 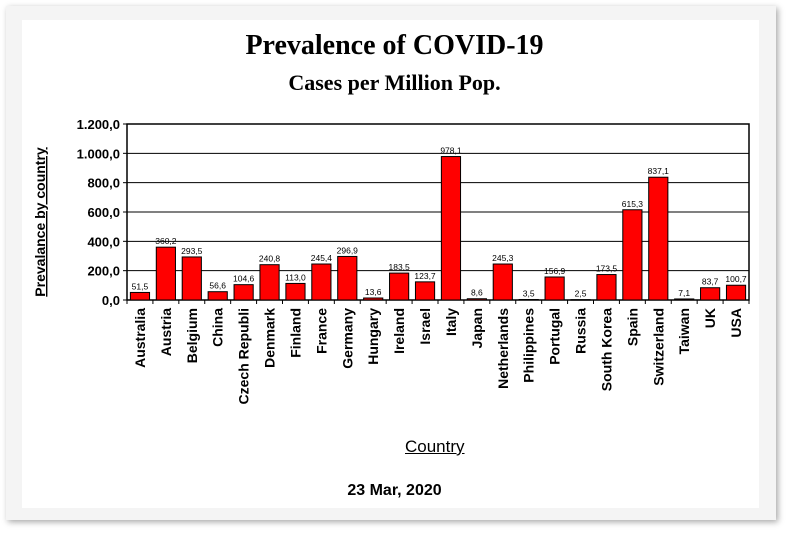 I want to click on data-label: 104,6, so click(x=244, y=279).